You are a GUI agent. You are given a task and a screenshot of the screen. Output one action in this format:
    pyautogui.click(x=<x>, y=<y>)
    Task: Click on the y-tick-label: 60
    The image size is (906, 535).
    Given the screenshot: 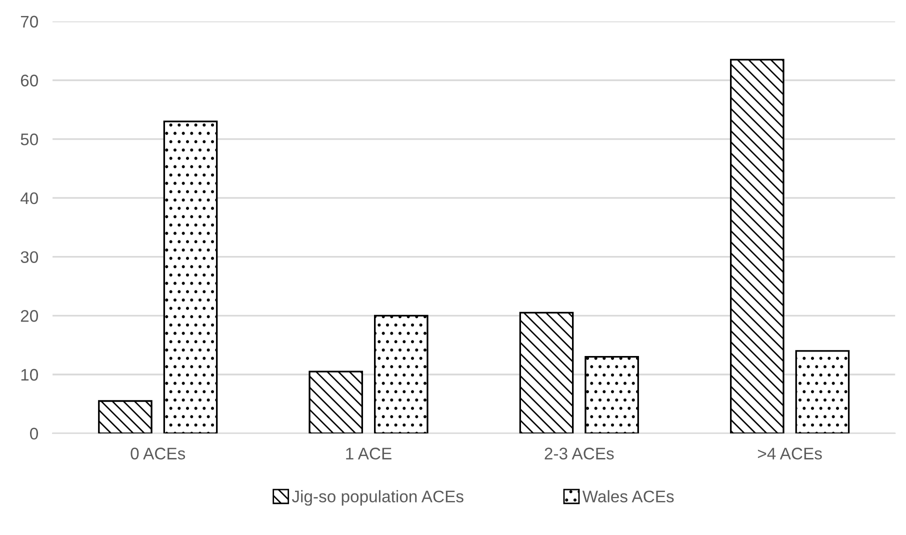 What is the action you would take?
    pyautogui.click(x=29, y=80)
    